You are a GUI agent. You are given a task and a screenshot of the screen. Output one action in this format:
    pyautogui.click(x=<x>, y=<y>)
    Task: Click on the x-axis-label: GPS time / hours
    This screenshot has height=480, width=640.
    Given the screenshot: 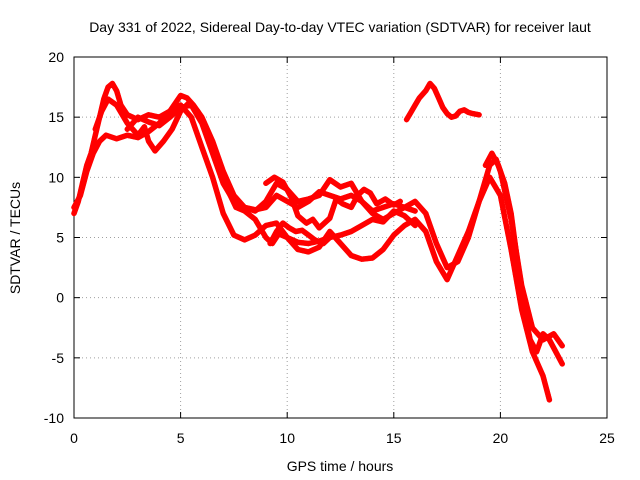 What is the action you would take?
    pyautogui.click(x=340, y=466)
    